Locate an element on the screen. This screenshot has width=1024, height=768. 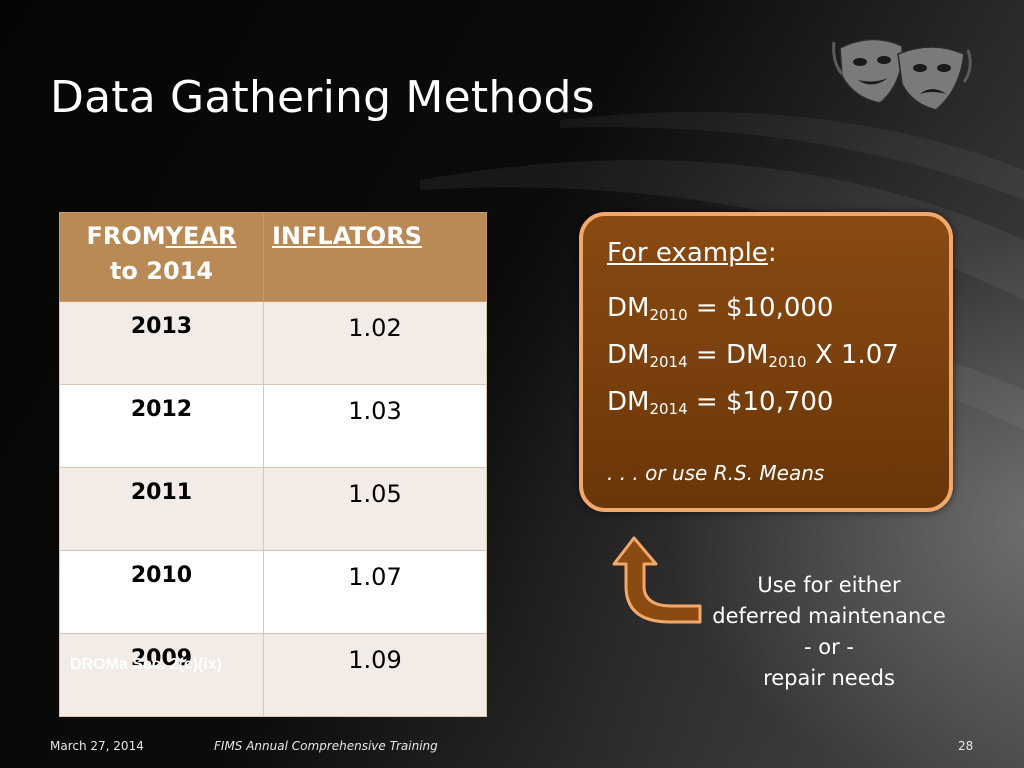
source-citation: DROMa Sec. 2(c)(ix) is located at coordinates (146, 664).